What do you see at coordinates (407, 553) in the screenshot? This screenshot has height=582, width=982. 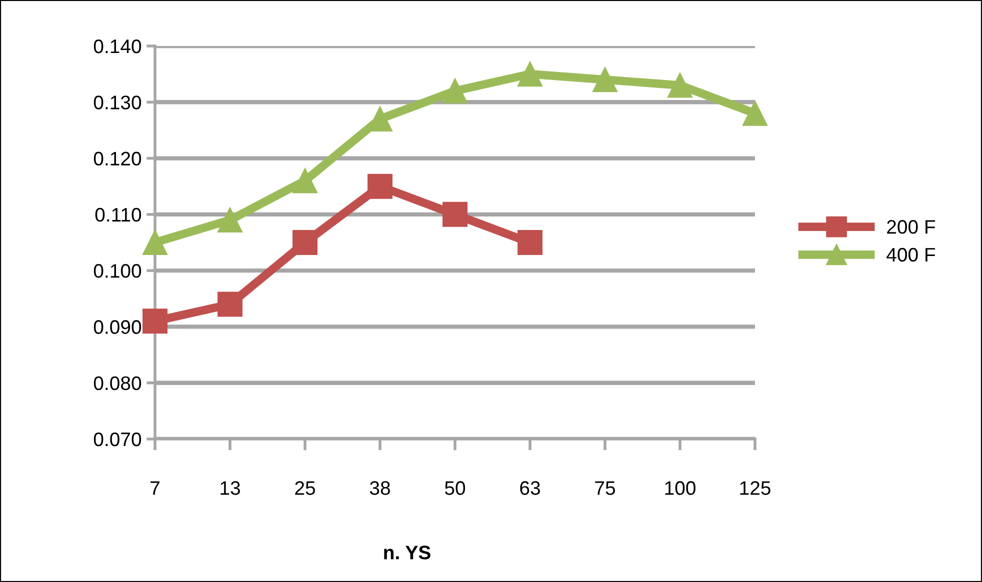 I see `x-axis-title: n. YS` at bounding box center [407, 553].